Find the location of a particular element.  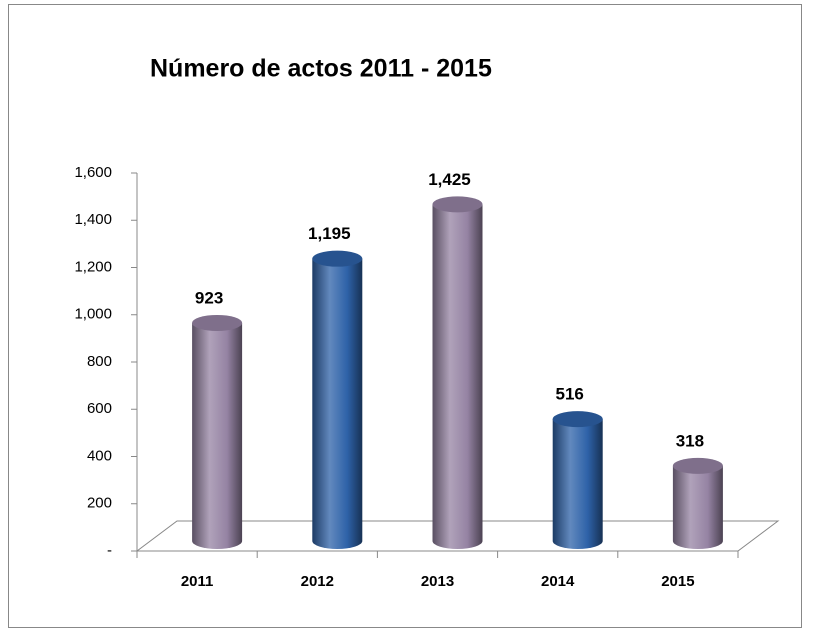

y-tick-label: 800 is located at coordinates (99, 361).